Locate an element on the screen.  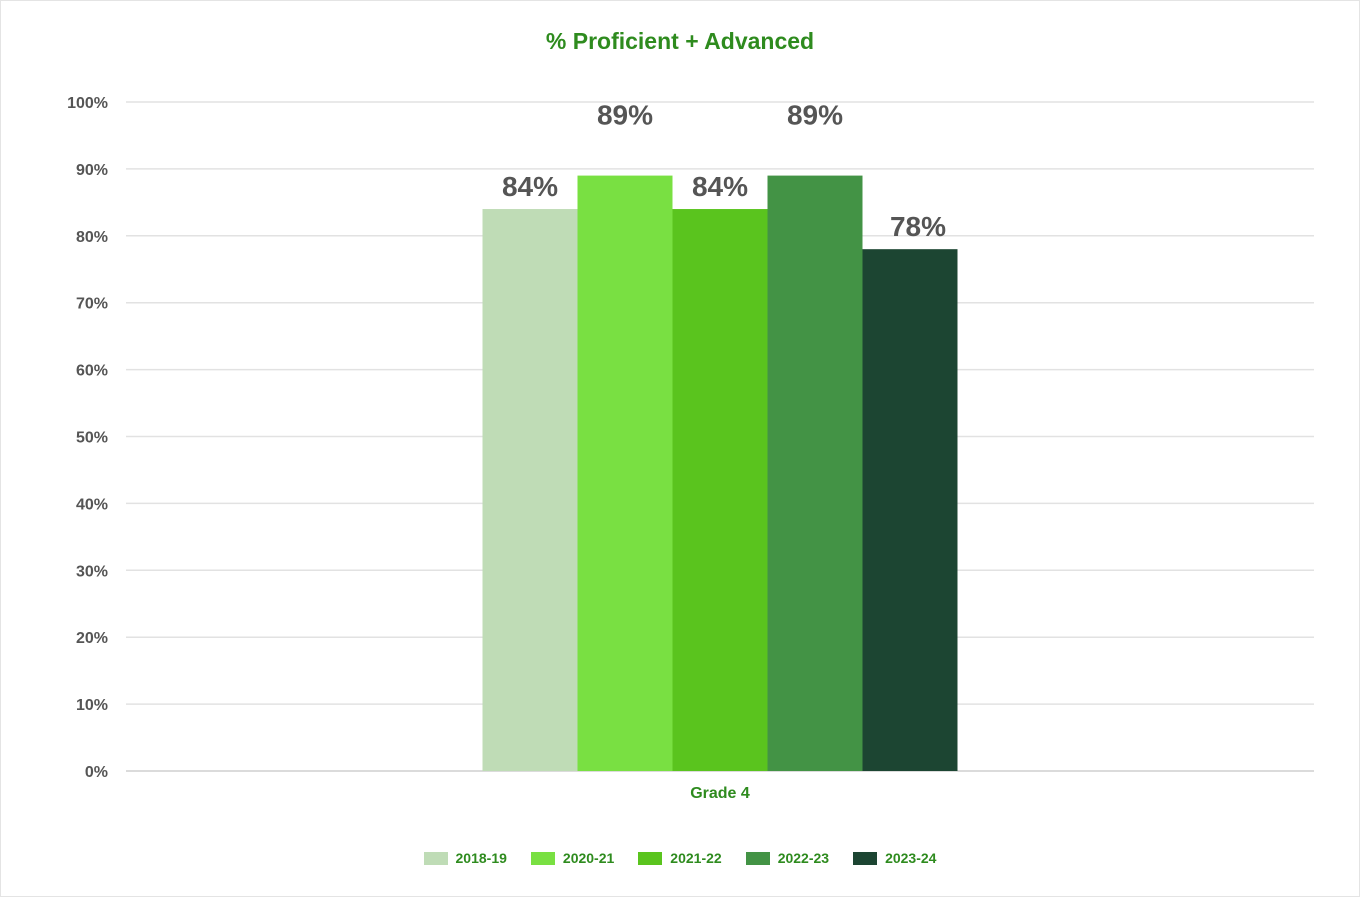
data-labels: 84% 89% 84% 89% 78% is located at coordinates (724, 171).